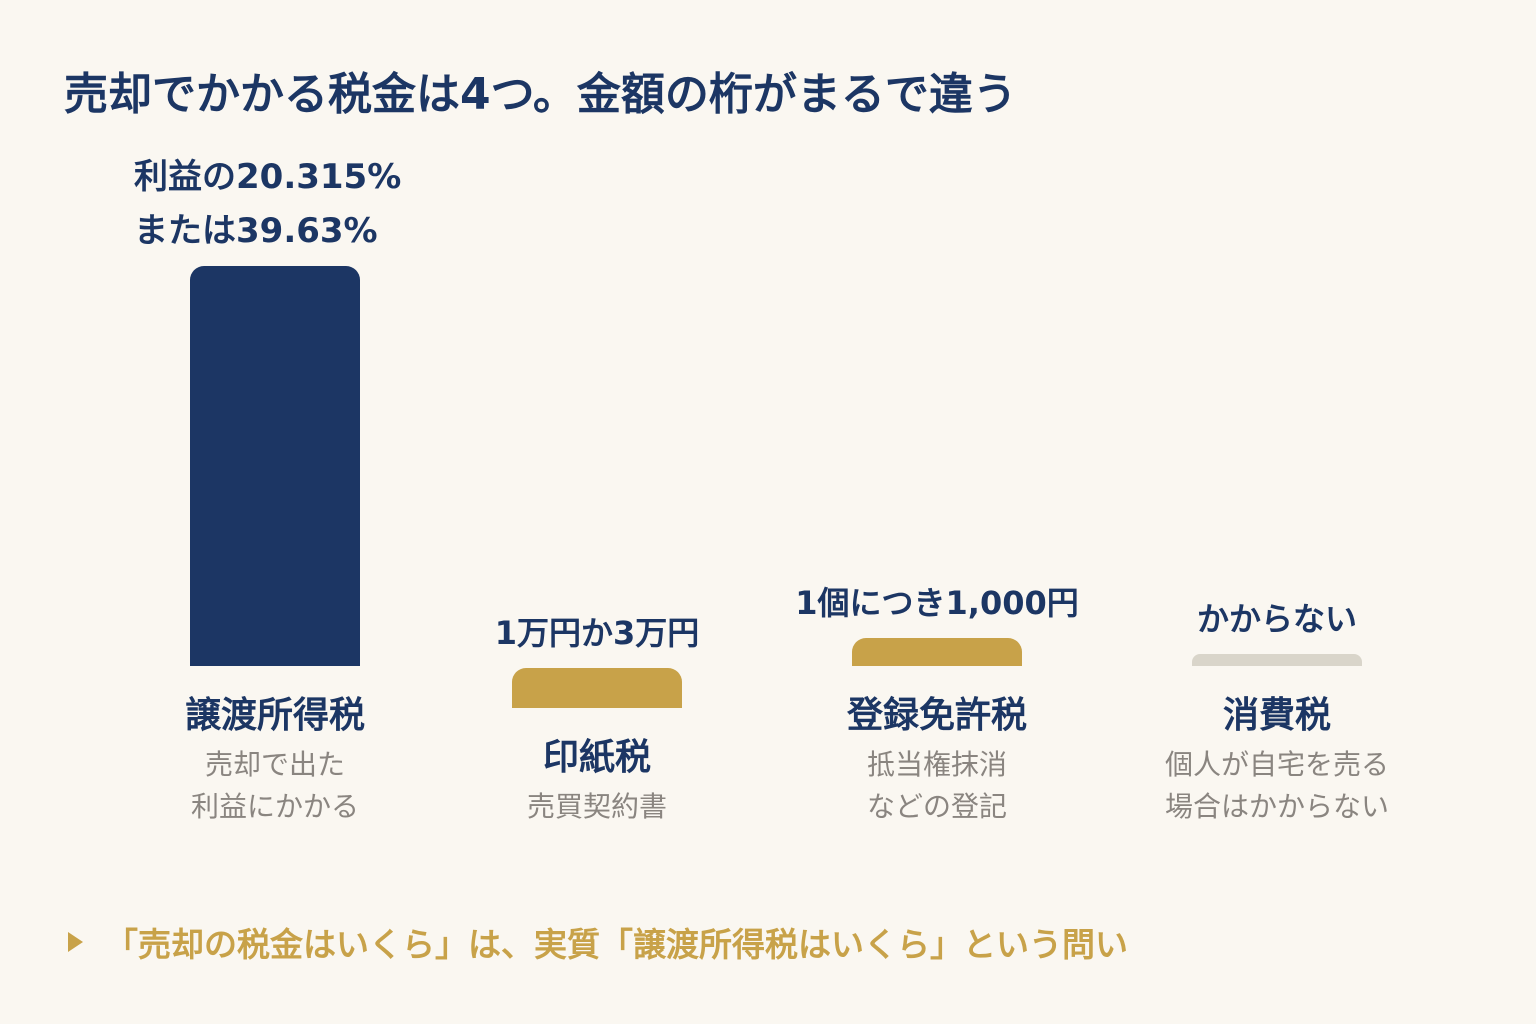 Image resolution: width=1536 pixels, height=1024 pixels. Describe the element at coordinates (1276, 715) in the screenshot. I see `category-label-4: 消費税` at that location.